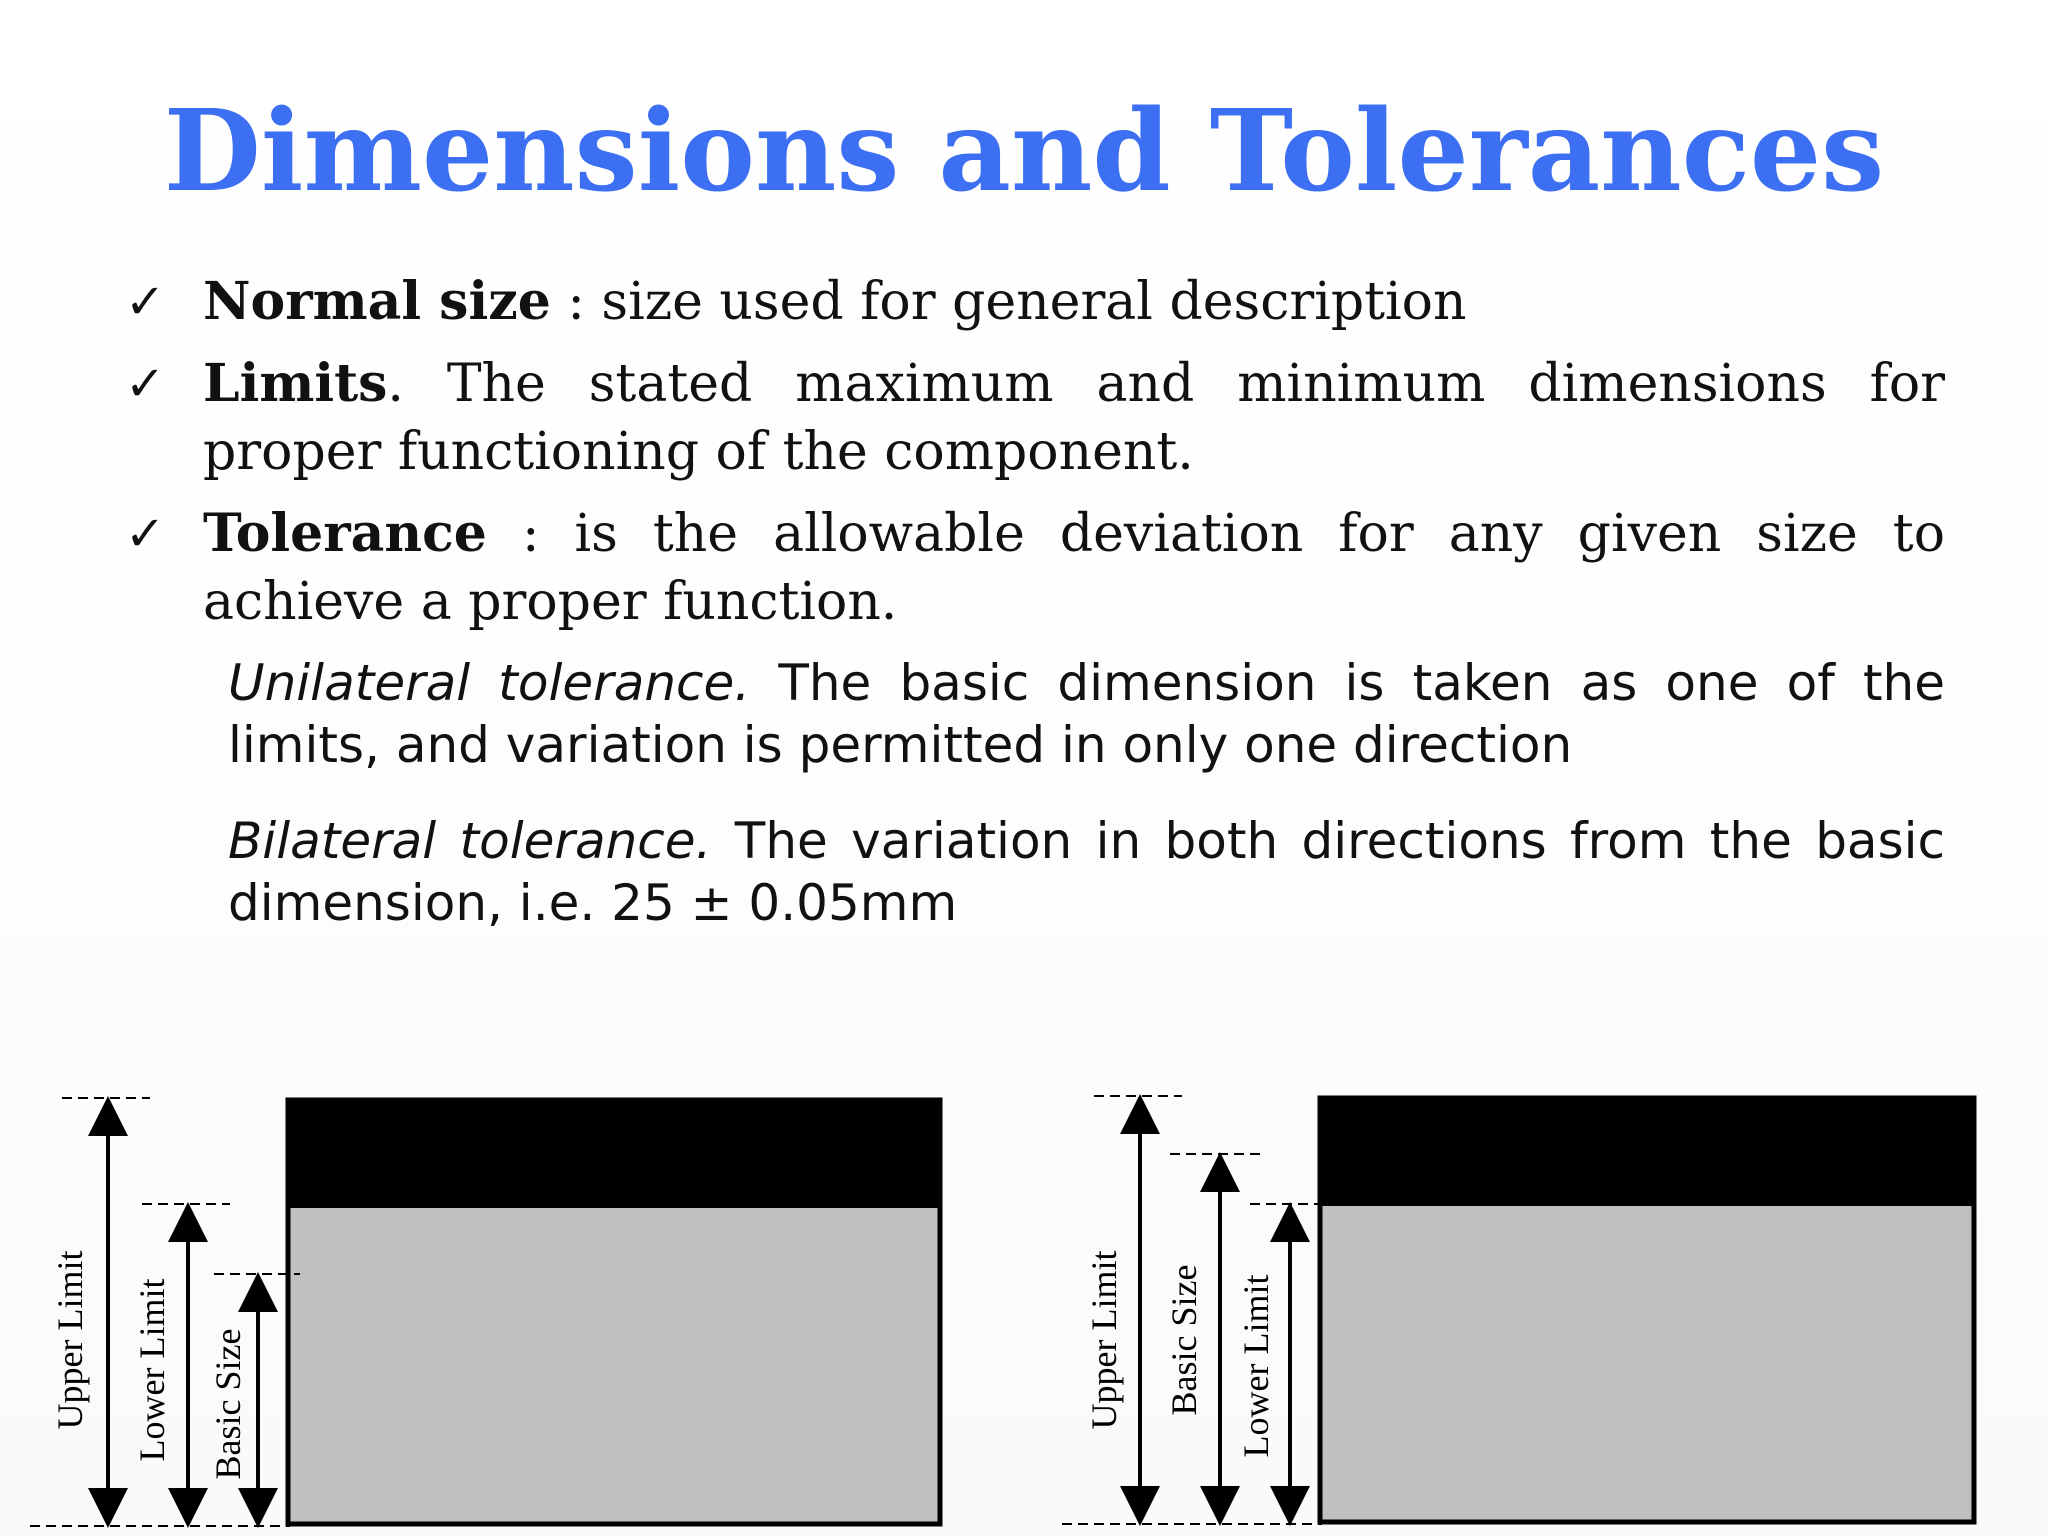 This screenshot has height=1536, width=2048. What do you see at coordinates (345, 533) in the screenshot?
I see `bullet-term: Tolerance` at bounding box center [345, 533].